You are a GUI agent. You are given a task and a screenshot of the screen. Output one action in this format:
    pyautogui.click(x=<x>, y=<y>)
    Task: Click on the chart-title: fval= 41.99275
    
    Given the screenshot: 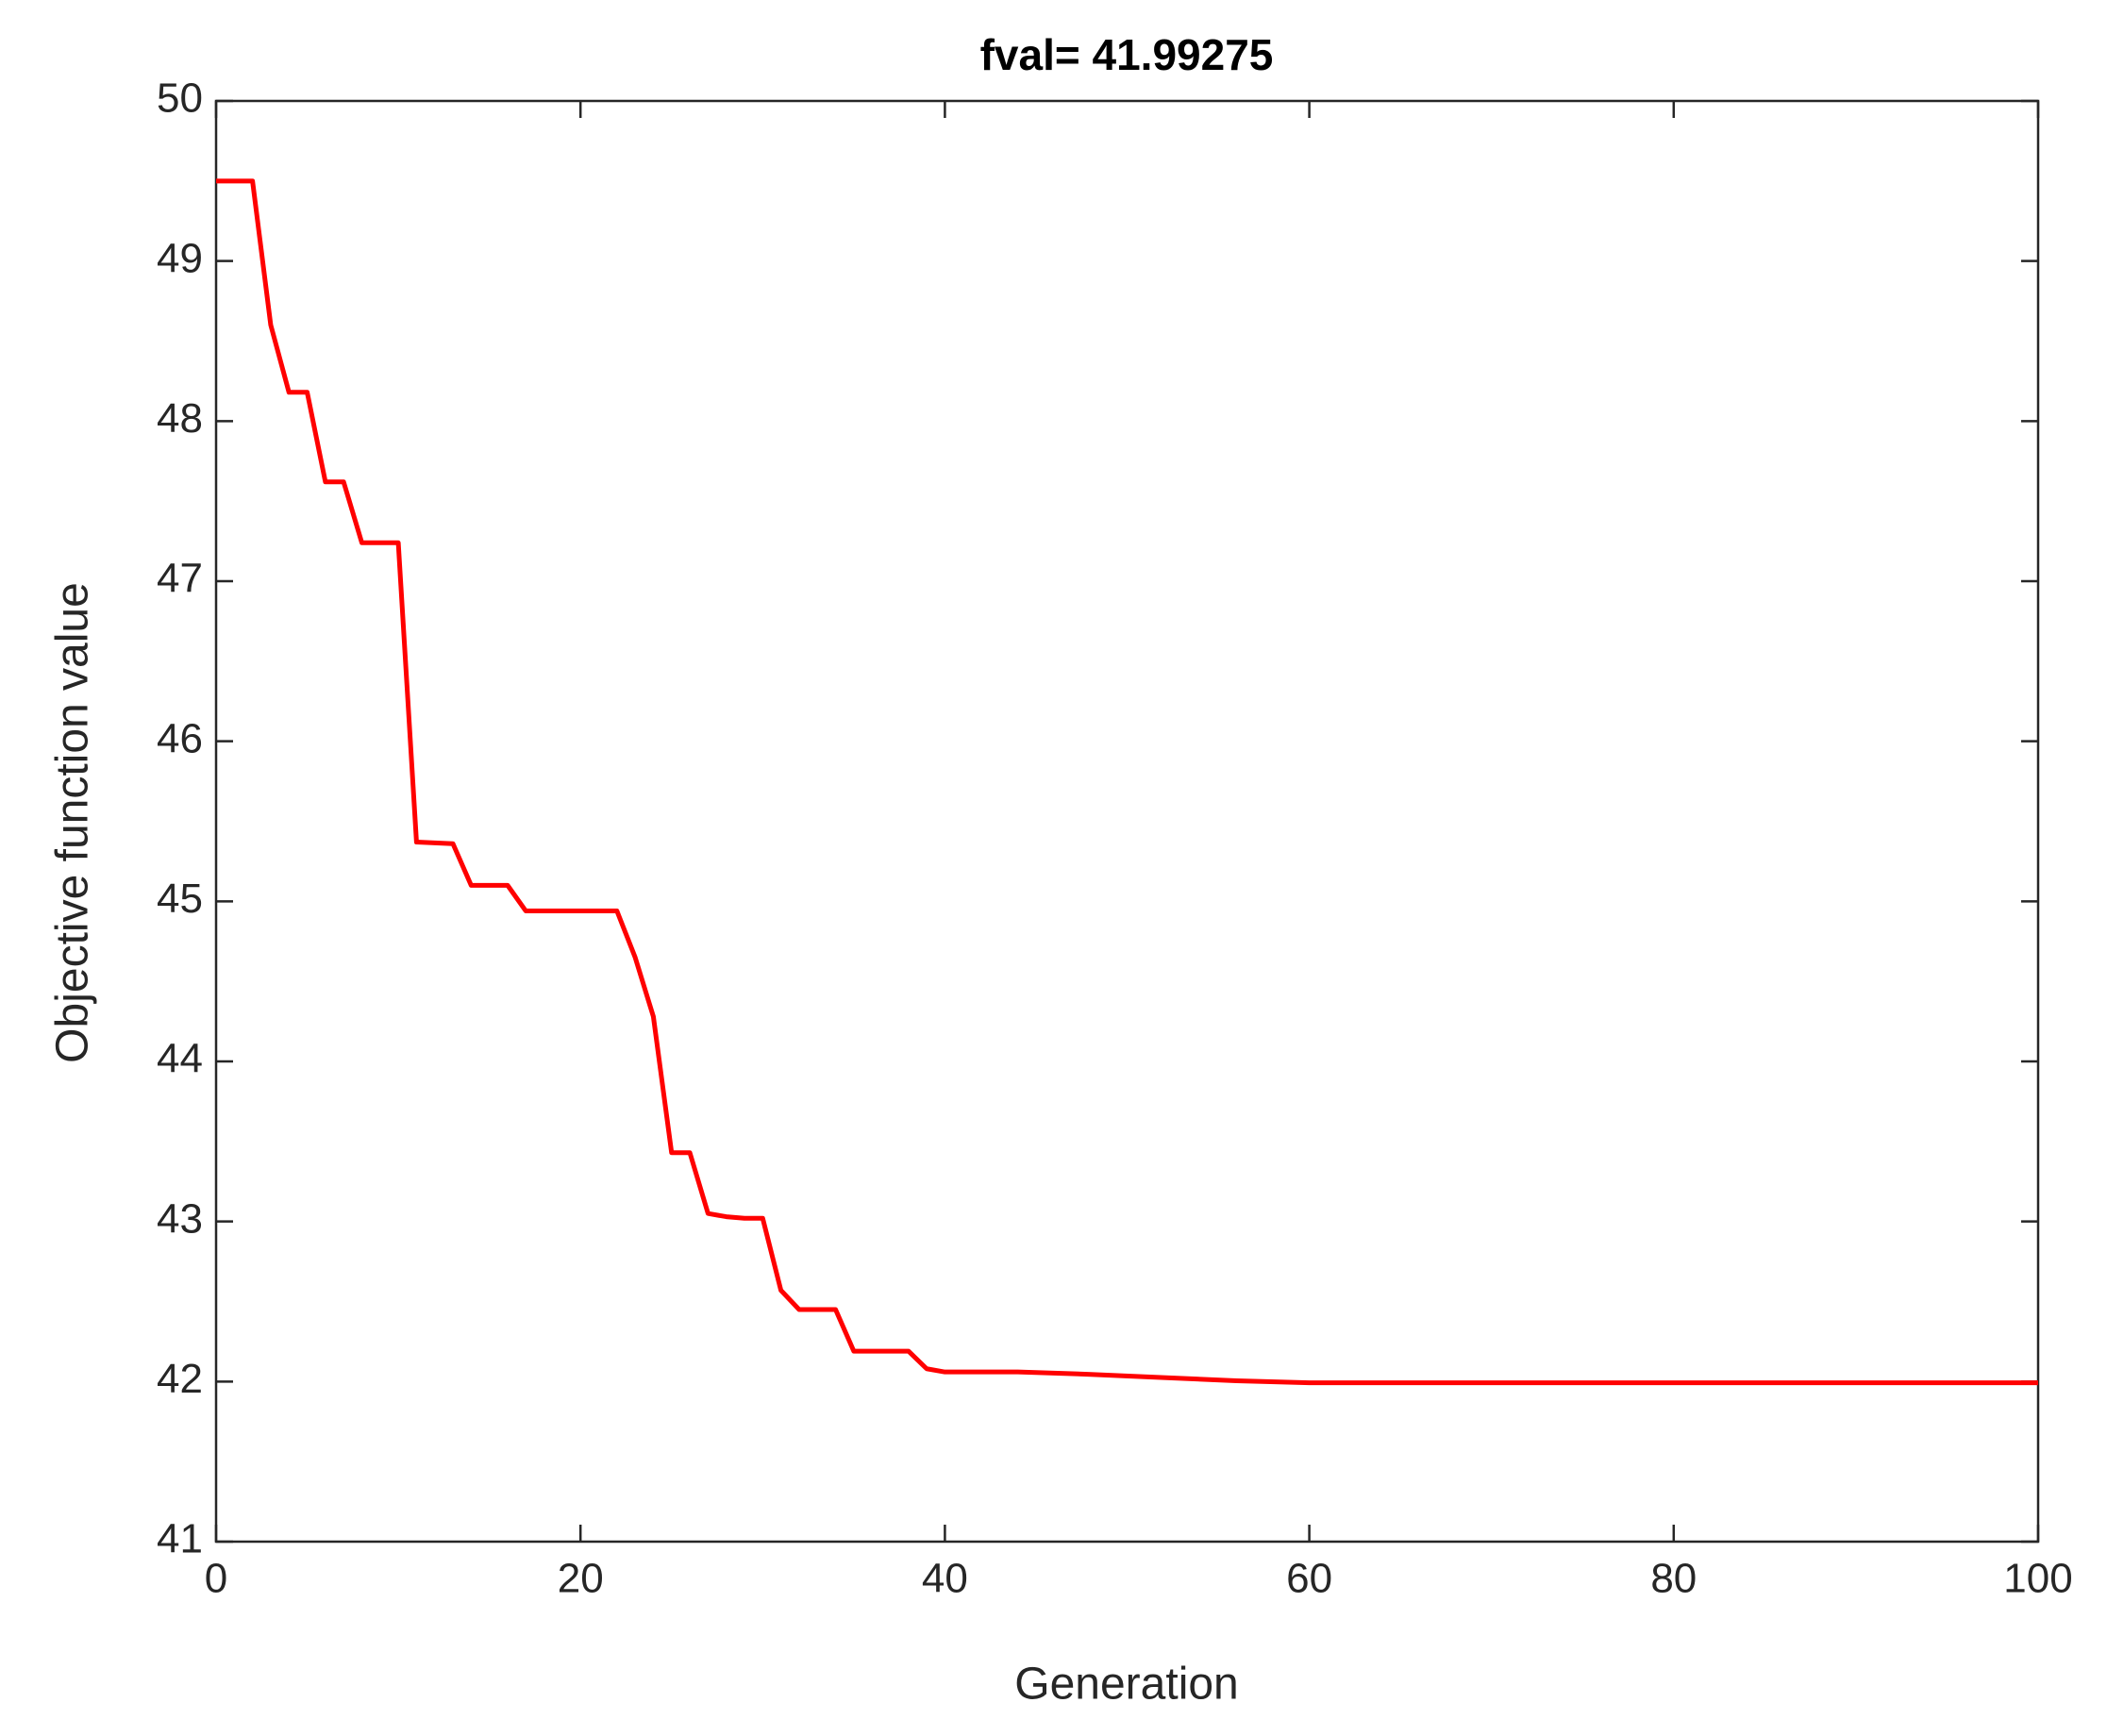 What is the action you would take?
    pyautogui.click(x=1127, y=55)
    